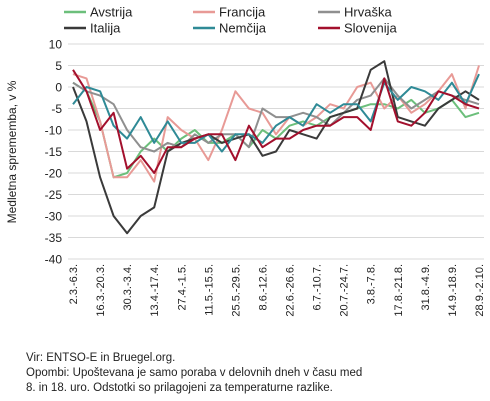 This screenshot has width=490, height=401. Describe the element at coordinates (182, 287) in the screenshot. I see `x-tick-label: 27.4.-1.5.` at that location.